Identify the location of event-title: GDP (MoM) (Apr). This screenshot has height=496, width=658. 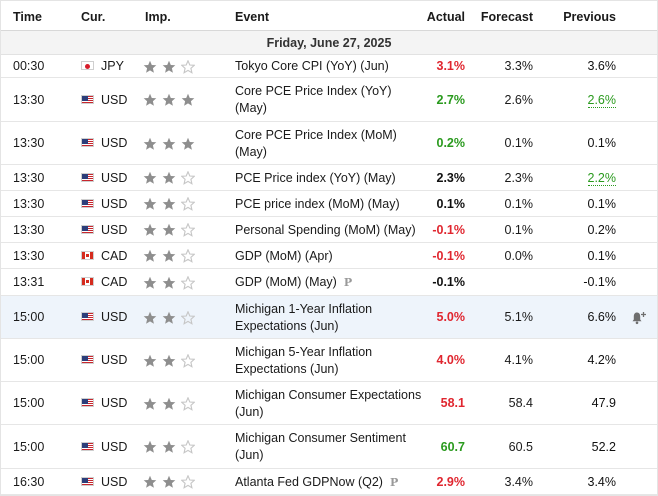
(284, 255).